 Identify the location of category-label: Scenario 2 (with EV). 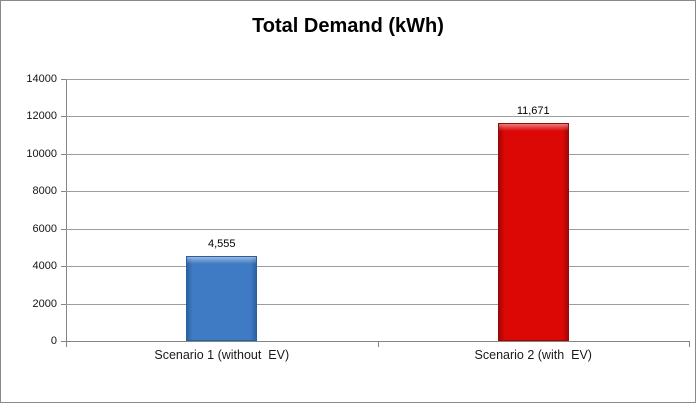
(533, 355).